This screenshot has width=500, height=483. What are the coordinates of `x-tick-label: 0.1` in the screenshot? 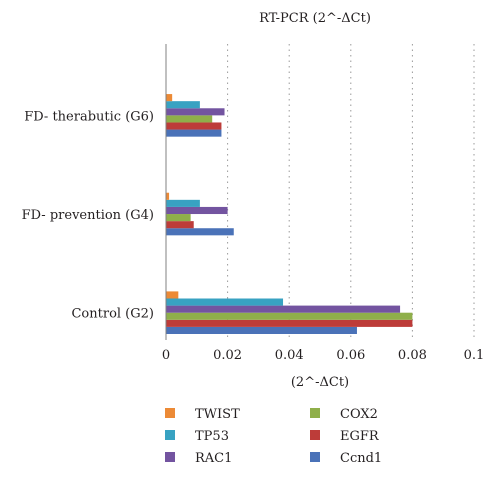 It's located at (474, 355).